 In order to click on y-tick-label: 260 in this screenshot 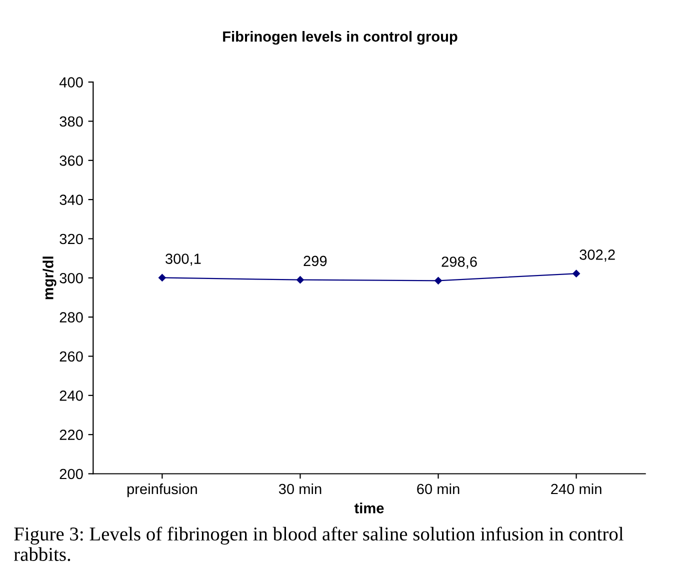, I will do `click(71, 356)`.